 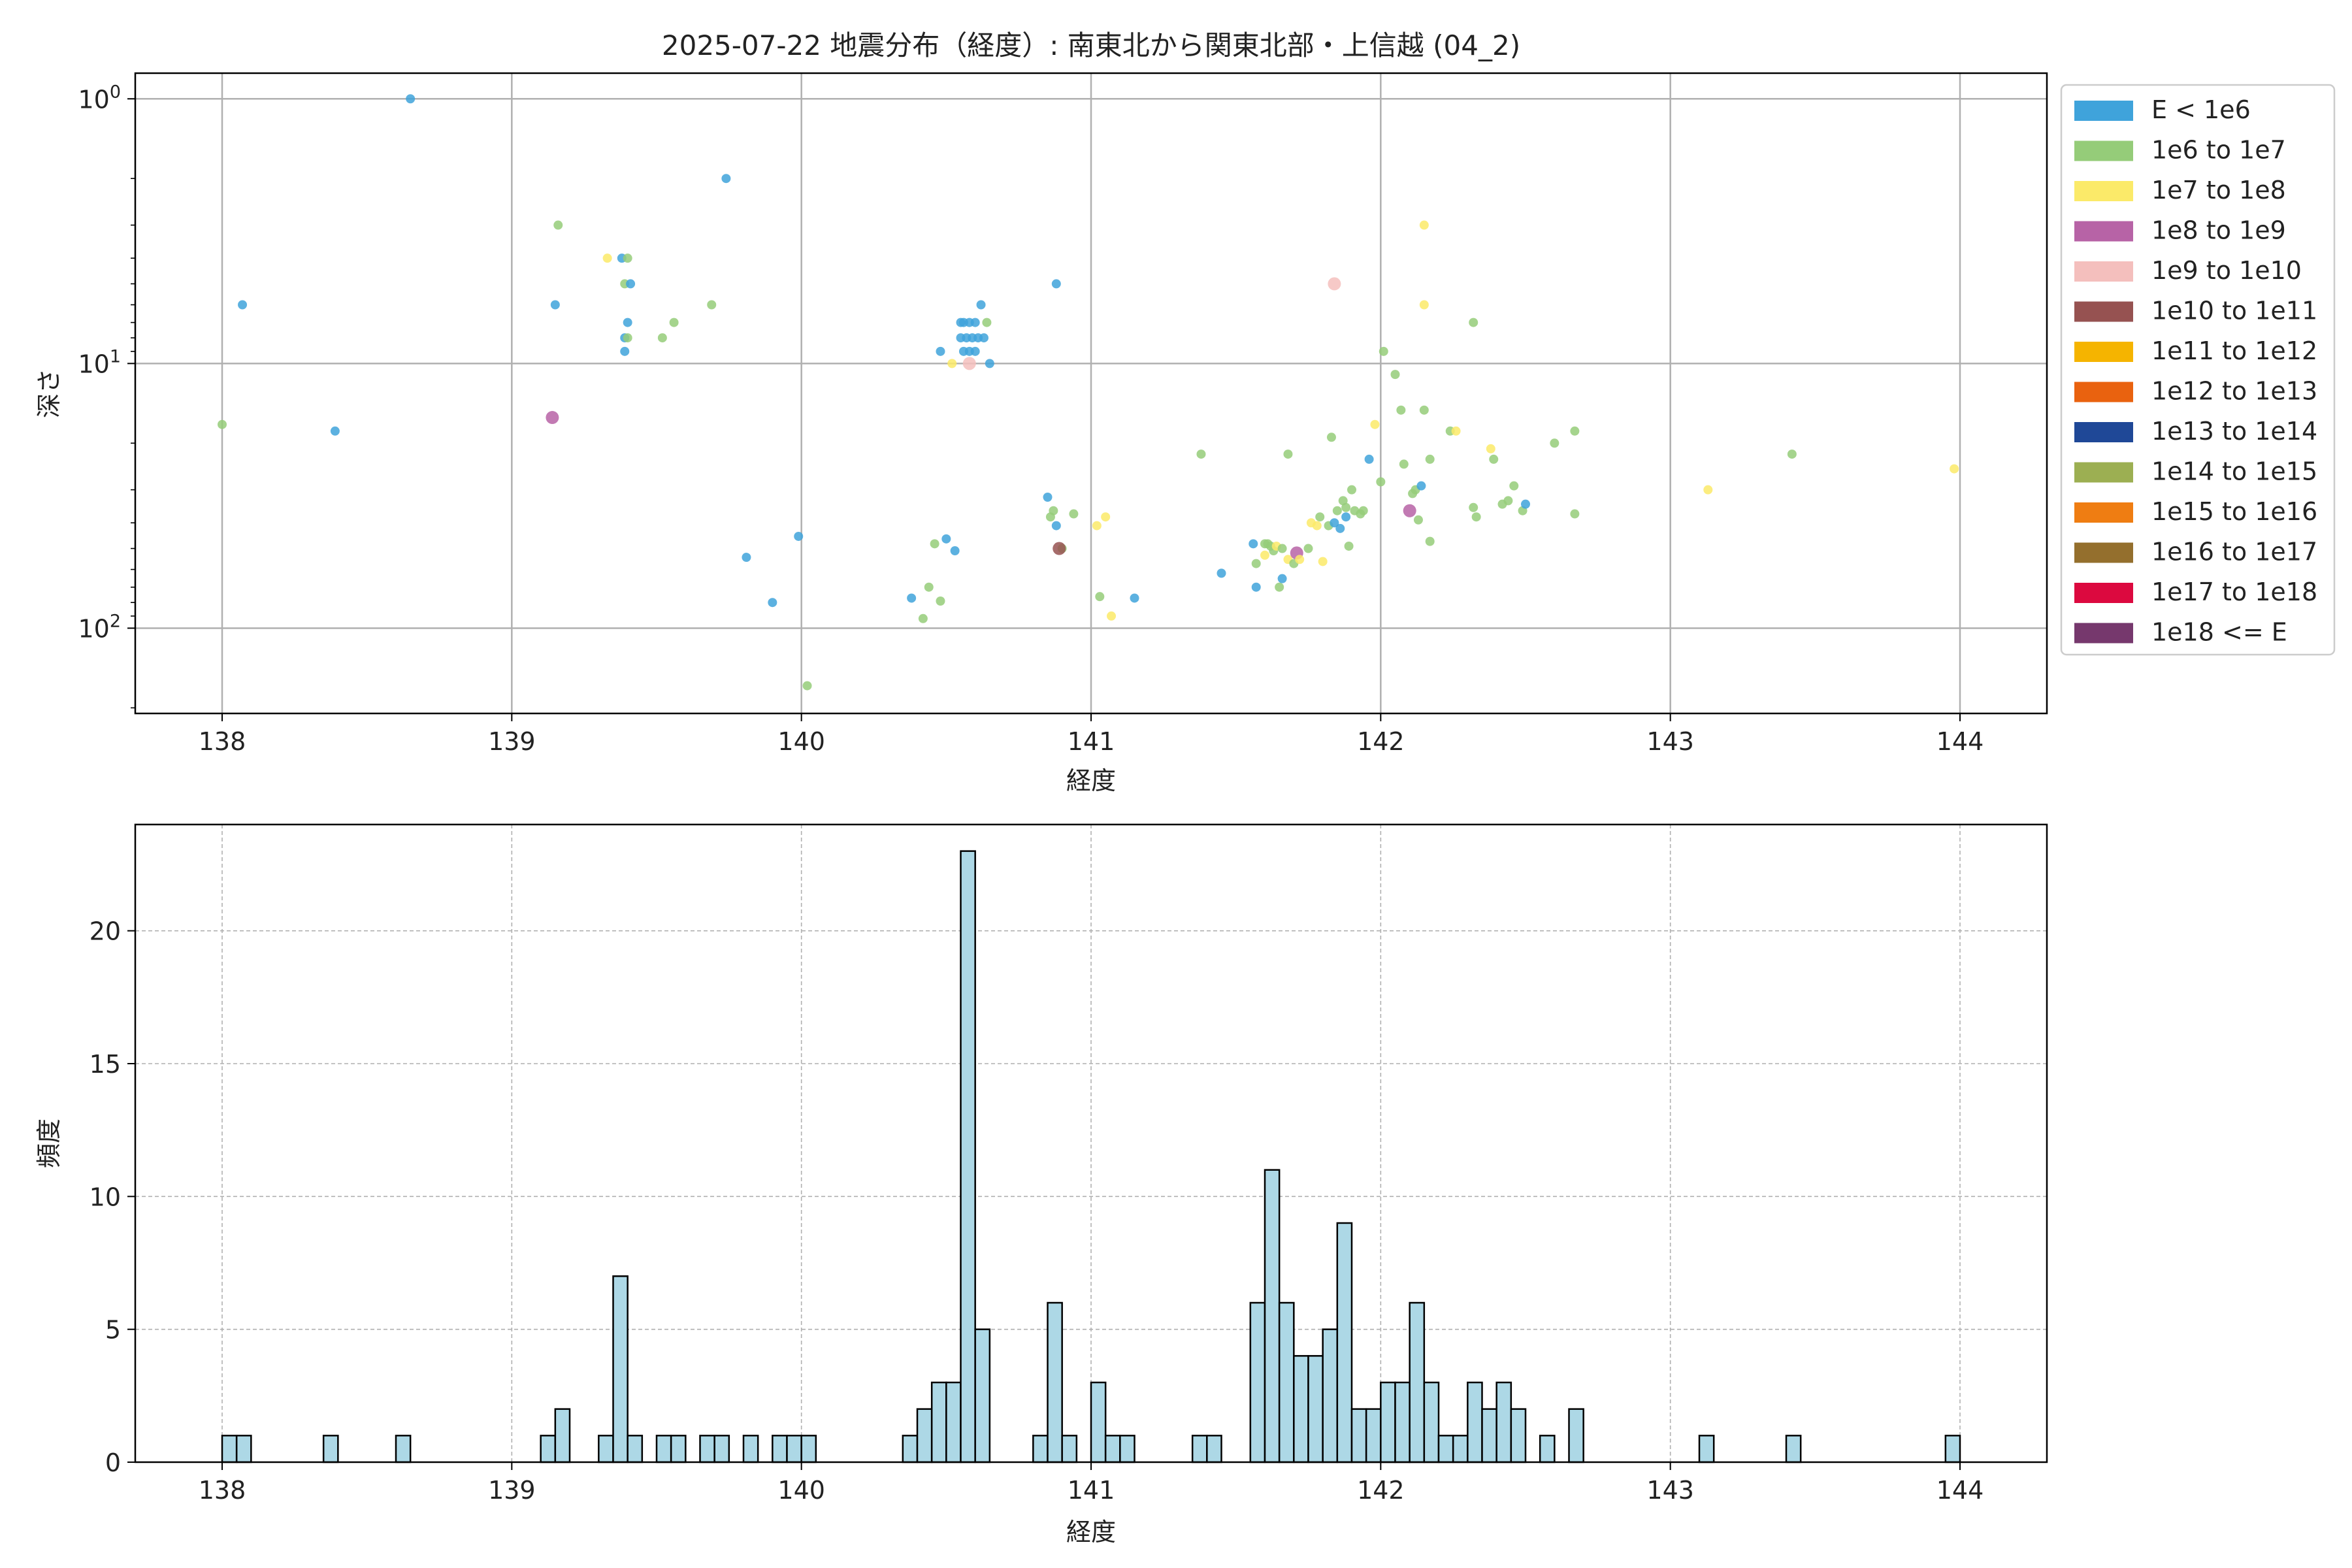 I want to click on scatter-x-tick-label: 139, so click(x=512, y=741).